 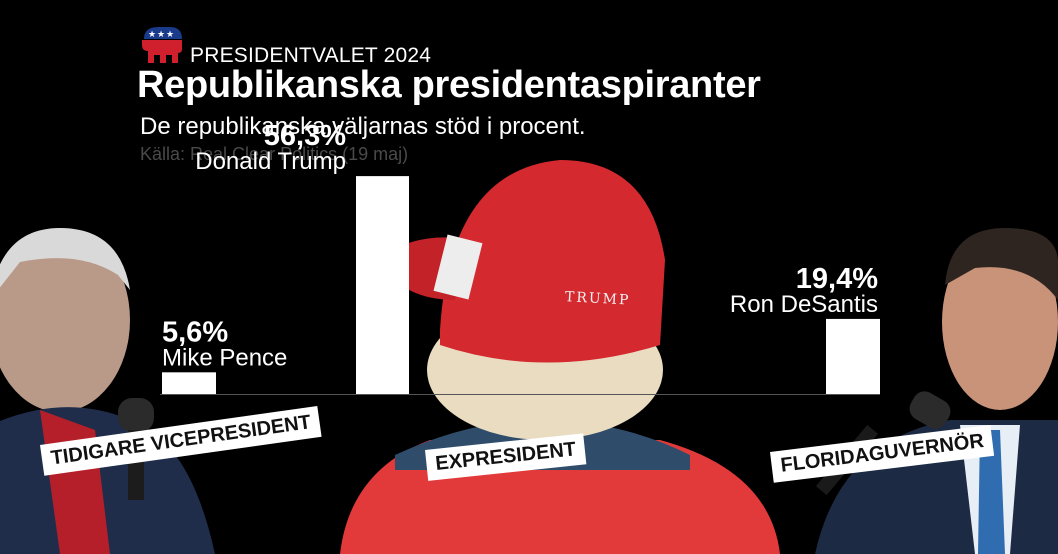 I want to click on category-label: Mike Pence, so click(x=224, y=357).